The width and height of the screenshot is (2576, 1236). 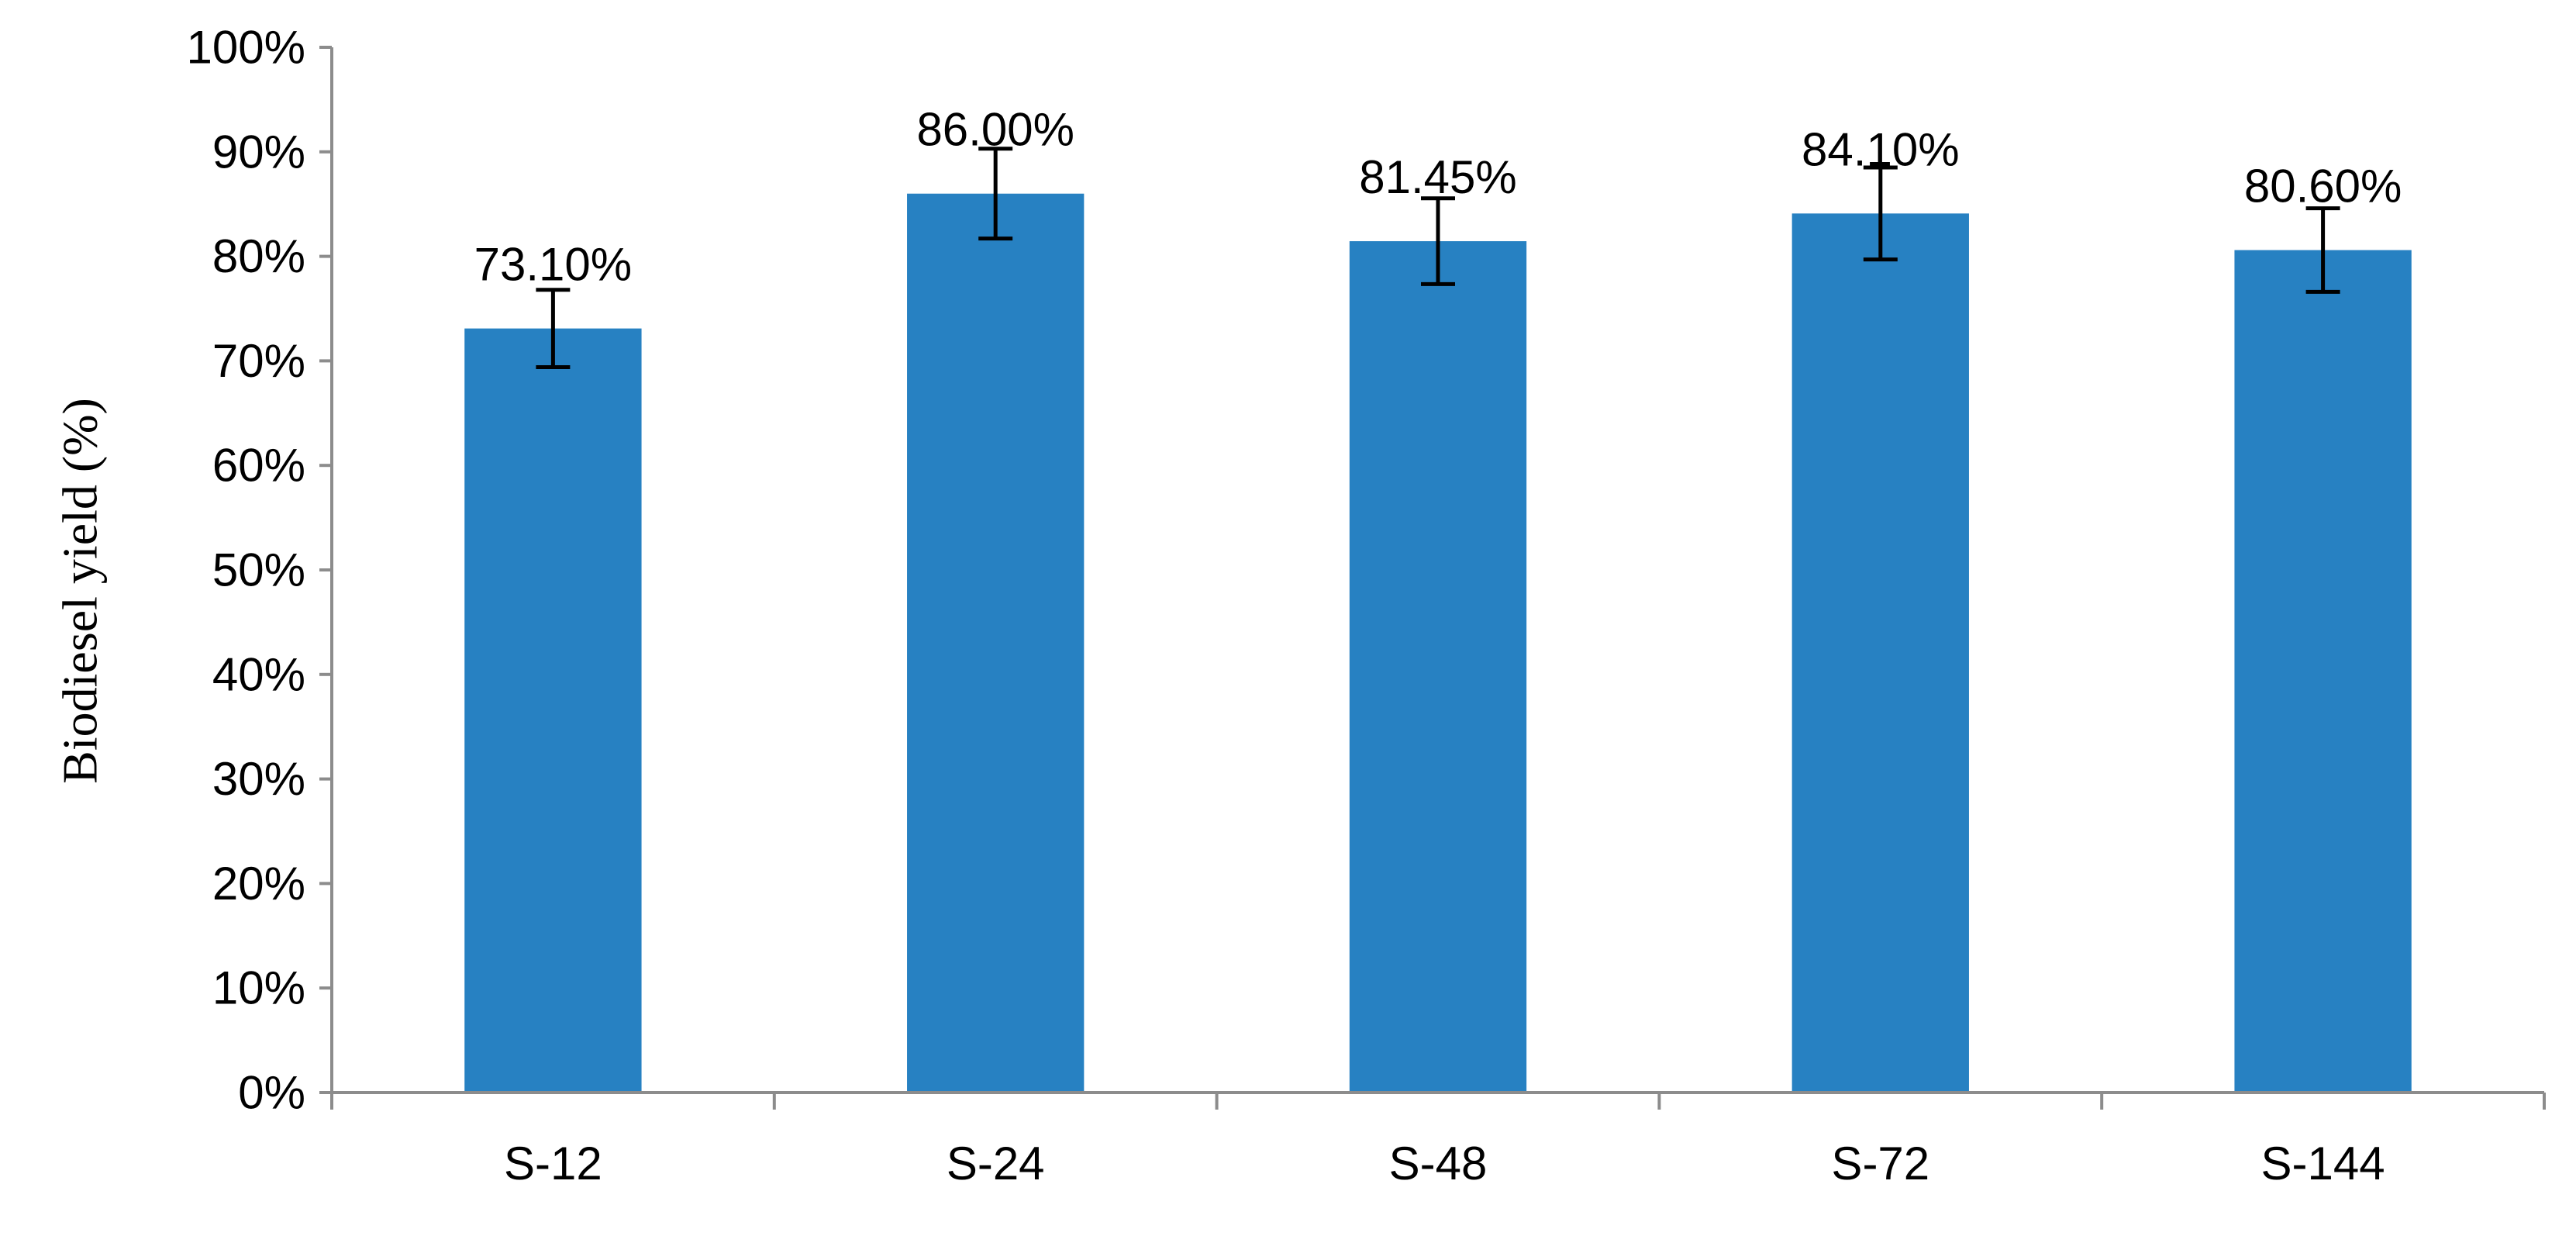 I want to click on y-tick-label: 0%, so click(x=271, y=1093).